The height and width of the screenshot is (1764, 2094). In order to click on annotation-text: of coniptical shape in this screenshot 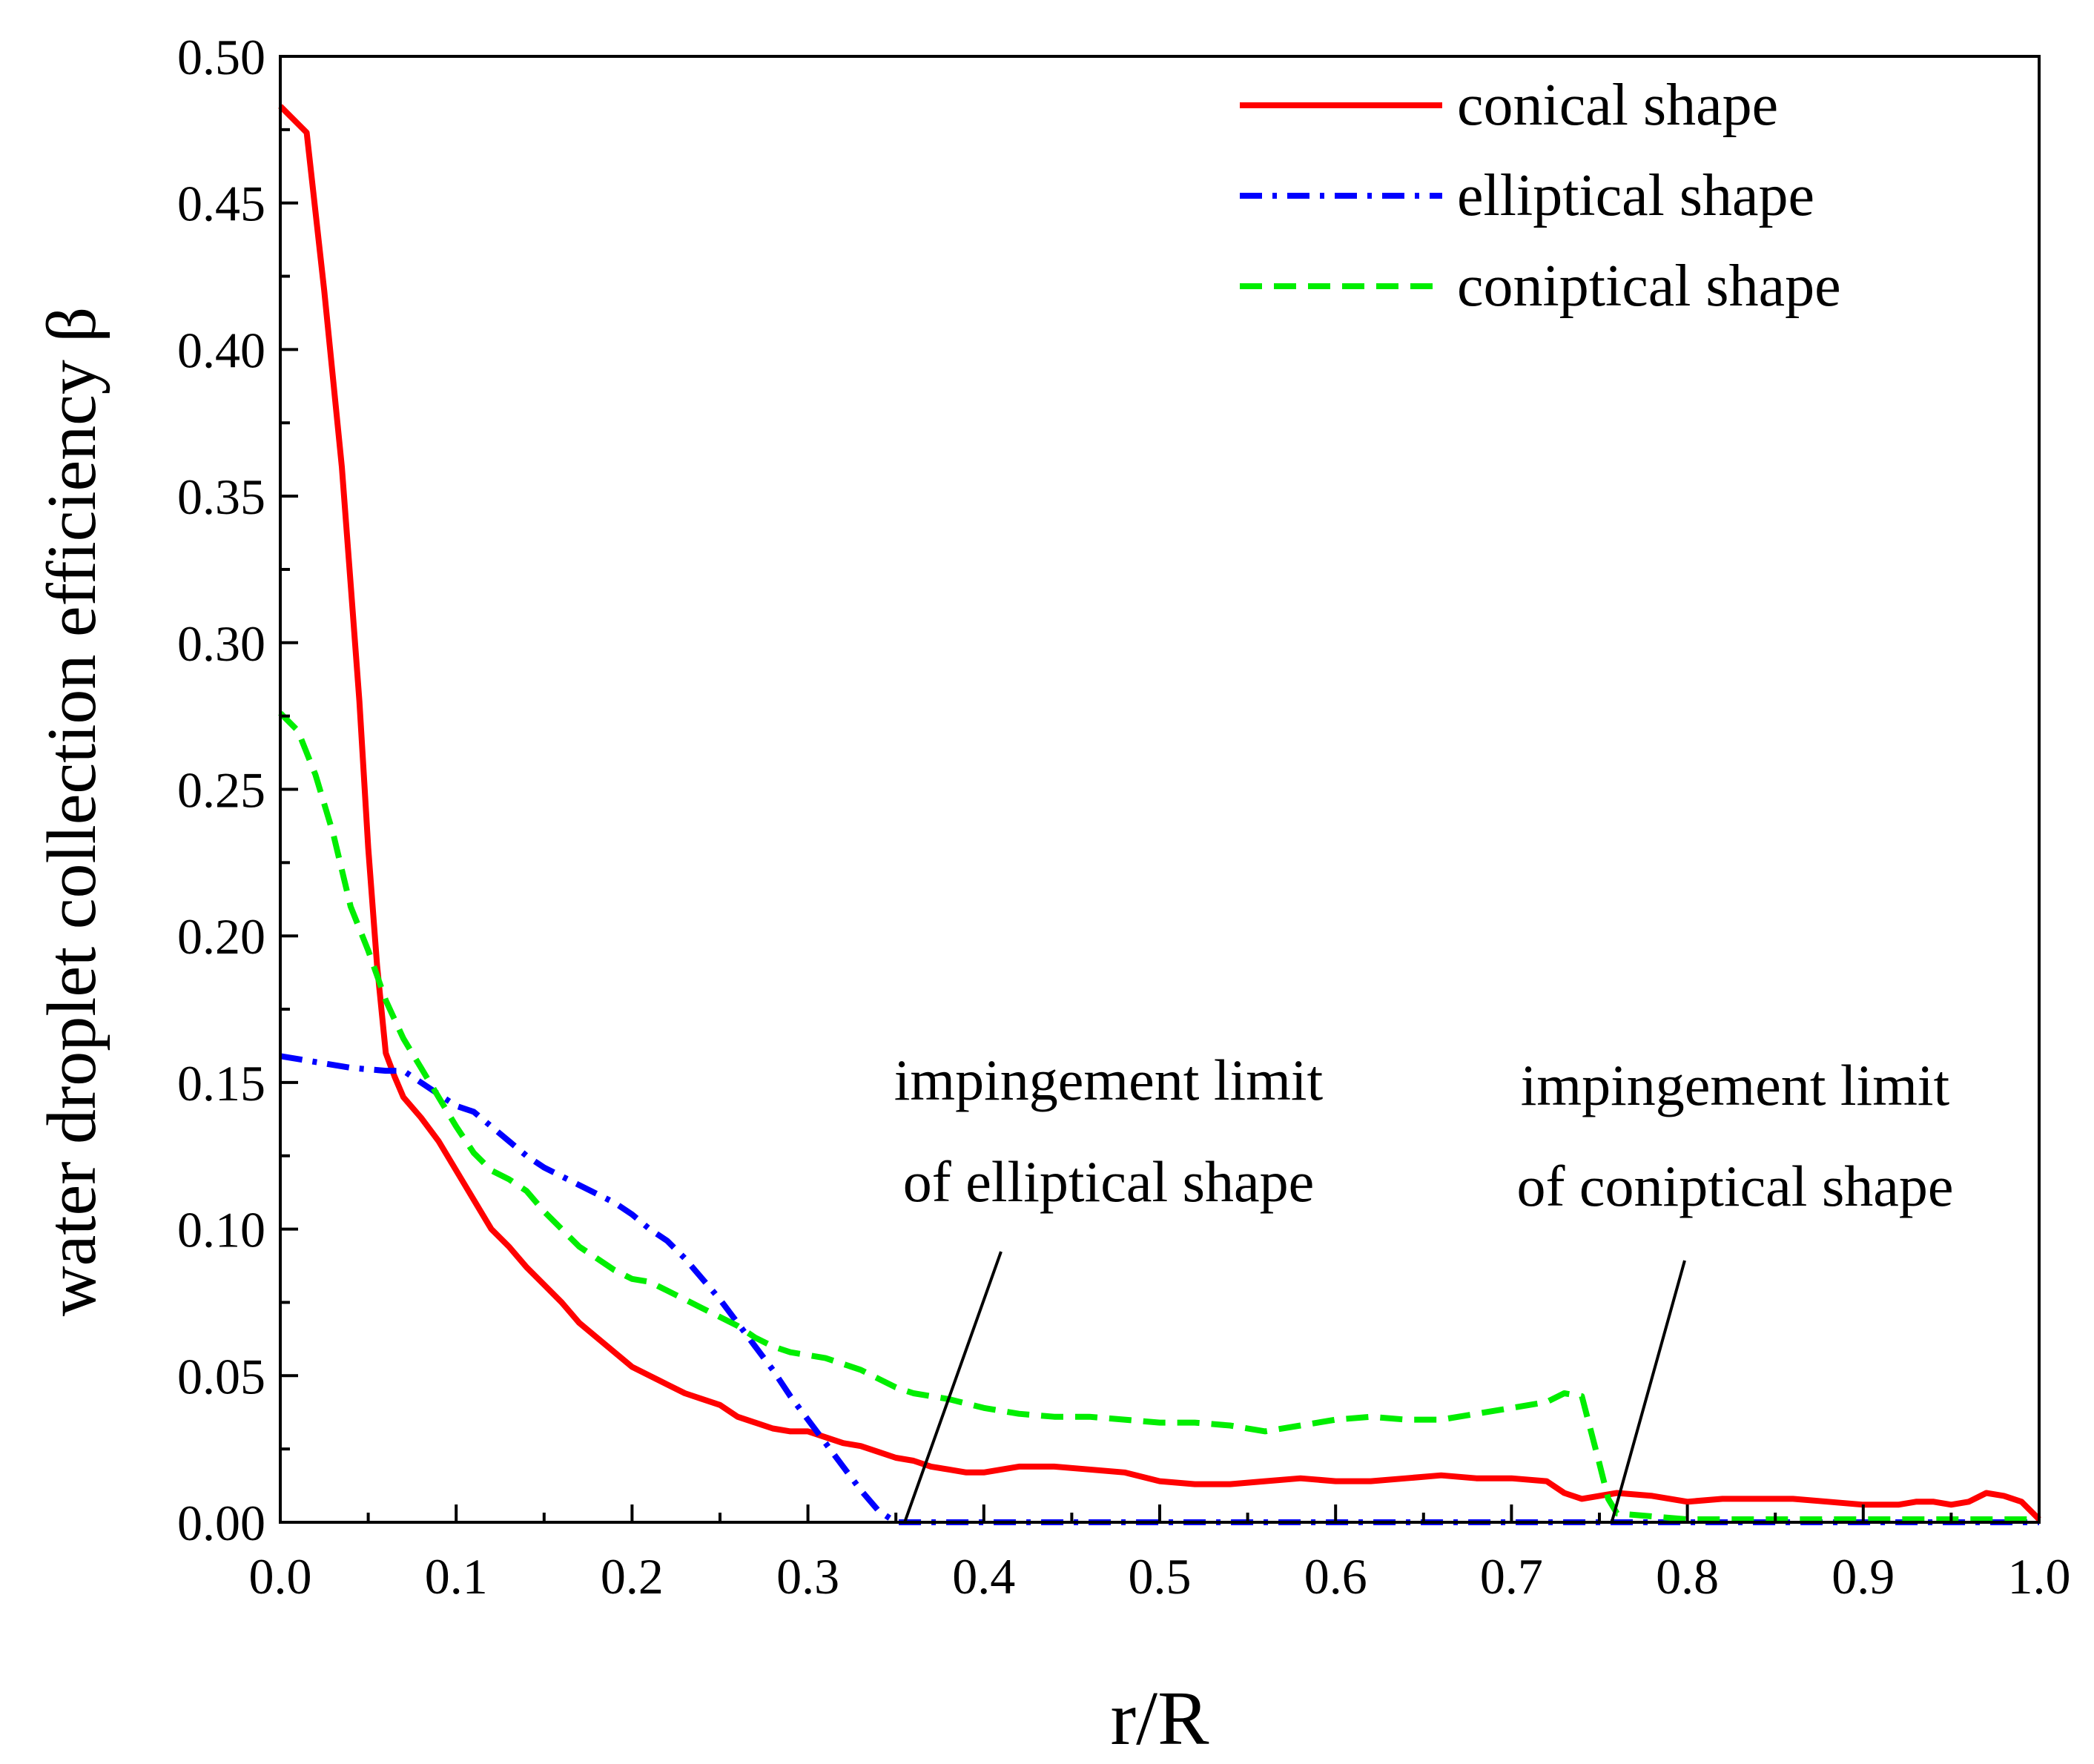, I will do `click(1734, 1186)`.